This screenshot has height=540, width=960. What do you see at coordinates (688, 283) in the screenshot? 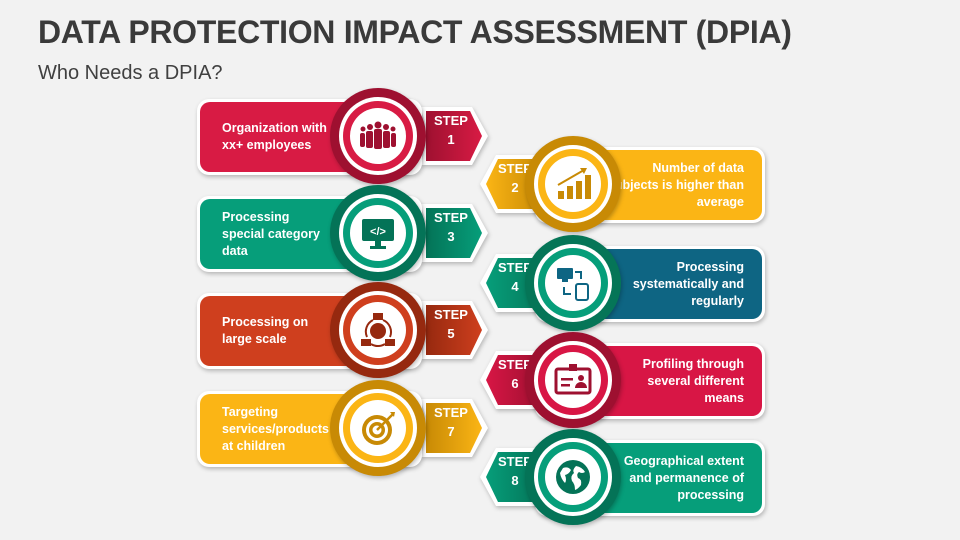
I see `step-description: Processing systematically and regularly` at bounding box center [688, 283].